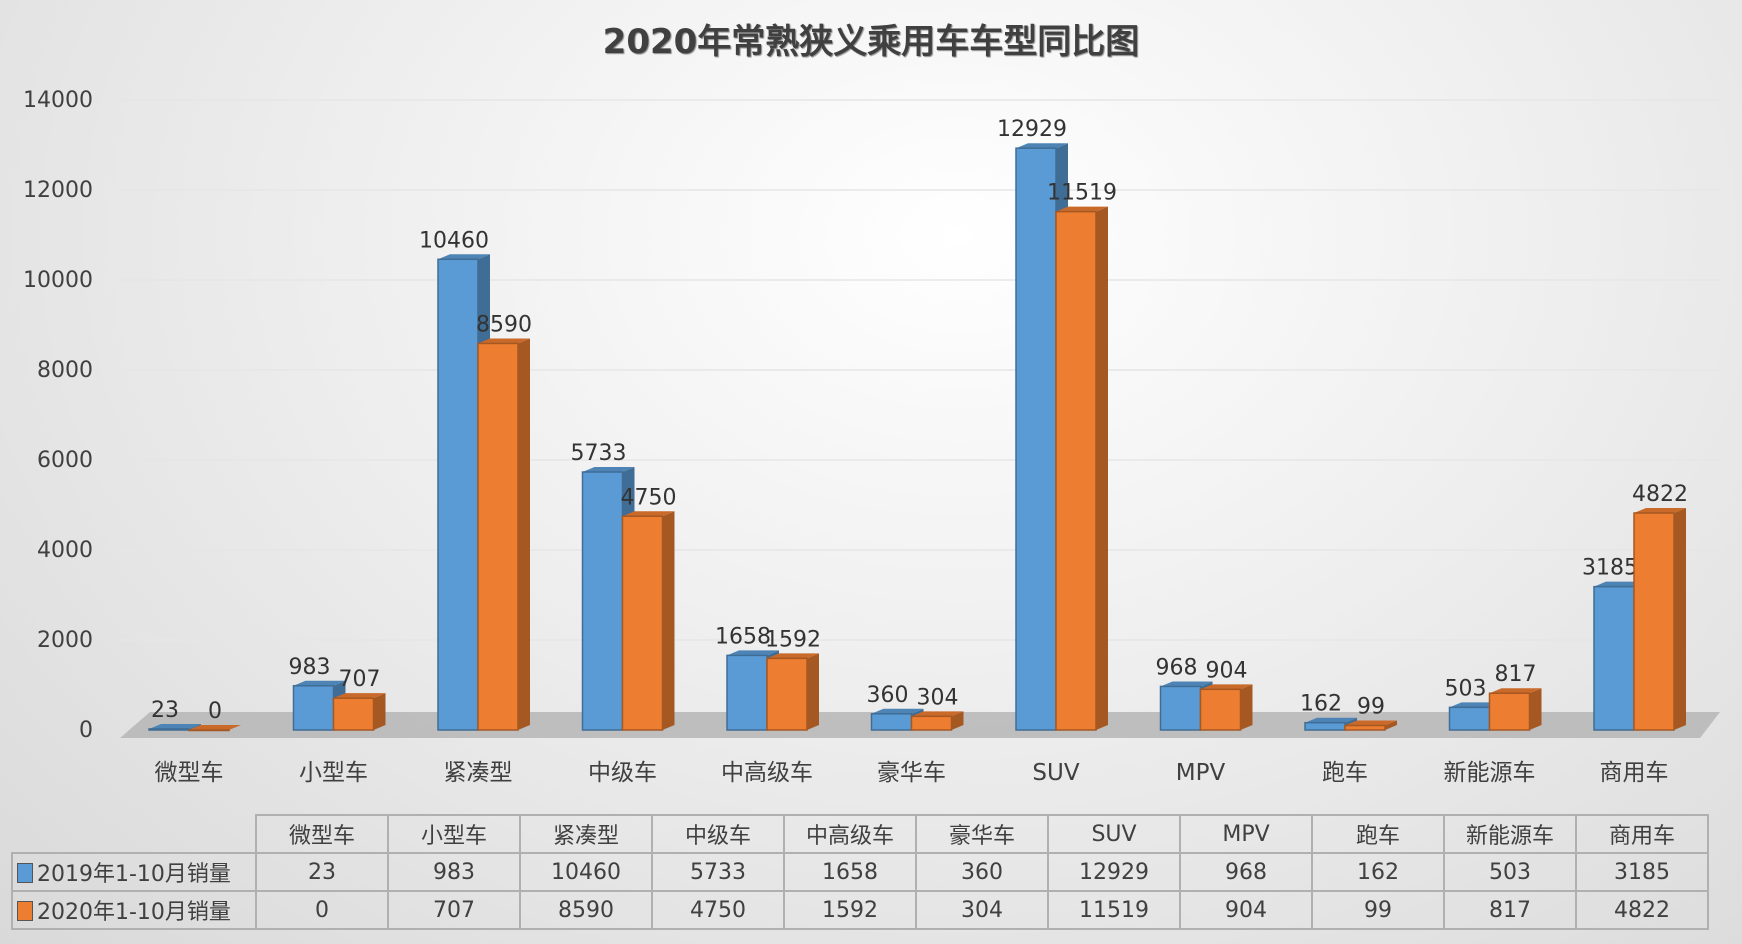 This screenshot has height=944, width=1742. Describe the element at coordinates (850, 910) in the screenshot. I see `table-cell: 1592` at that location.